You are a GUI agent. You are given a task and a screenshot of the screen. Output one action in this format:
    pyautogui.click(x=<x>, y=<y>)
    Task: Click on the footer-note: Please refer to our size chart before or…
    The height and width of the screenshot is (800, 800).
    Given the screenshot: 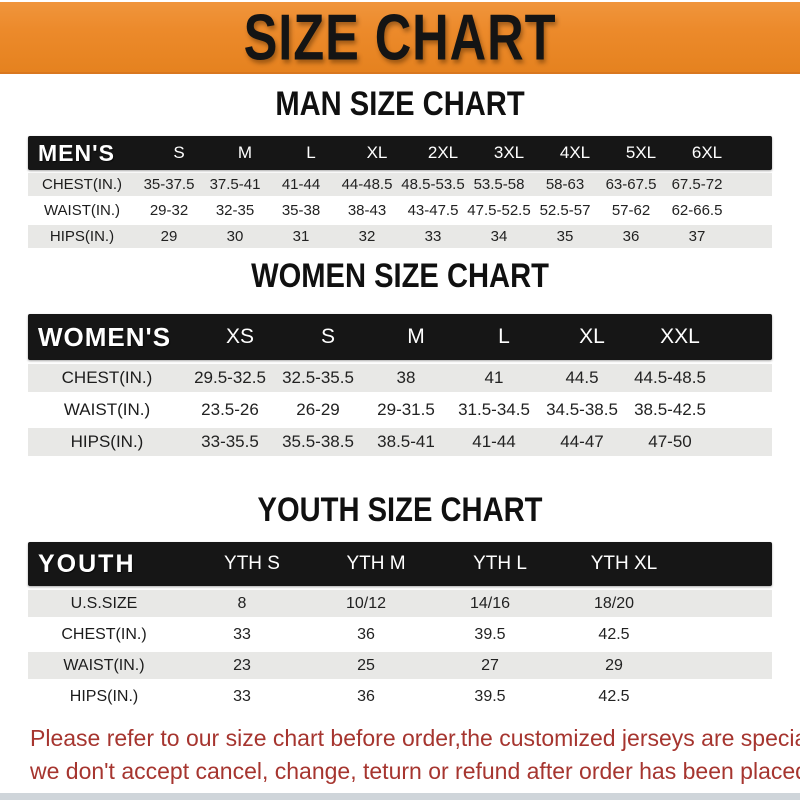 What is the action you would take?
    pyautogui.click(x=415, y=755)
    